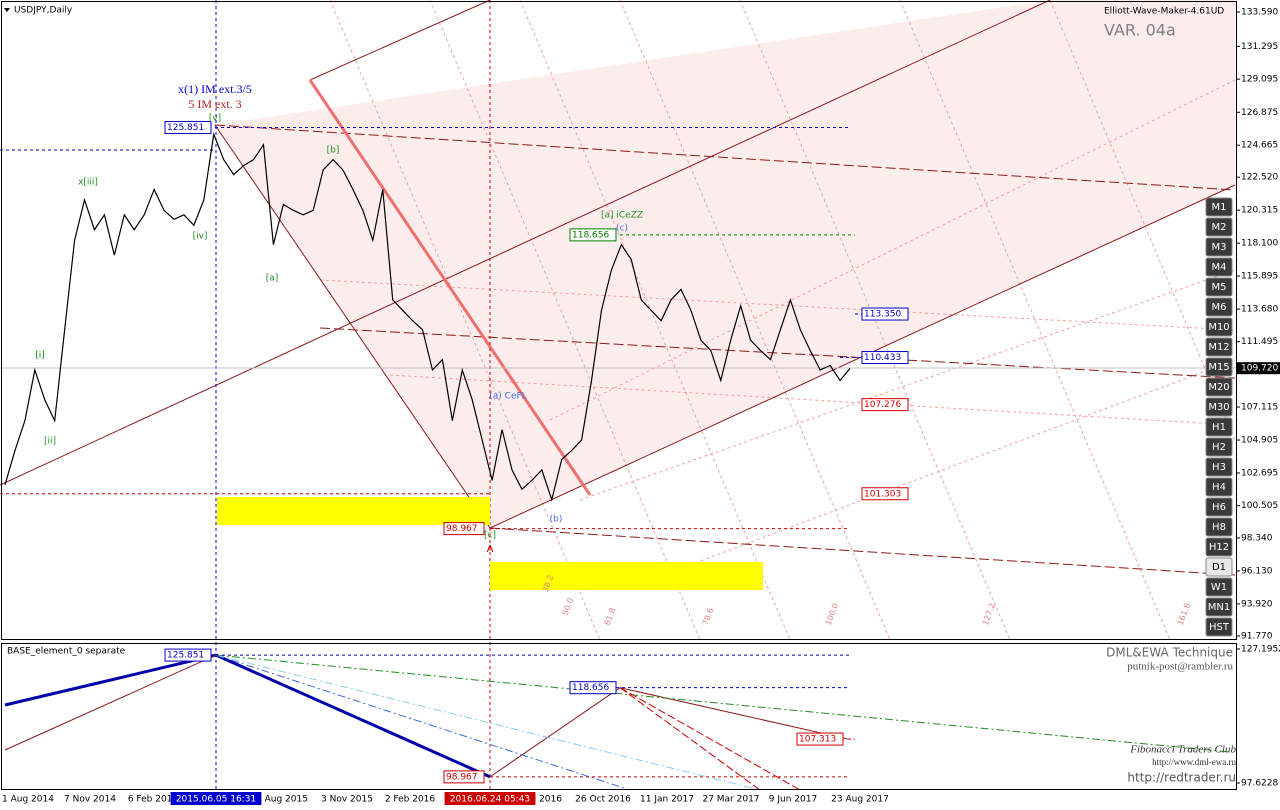  I want to click on sub-y-tick-label: 127.1952, so click(1260, 650).